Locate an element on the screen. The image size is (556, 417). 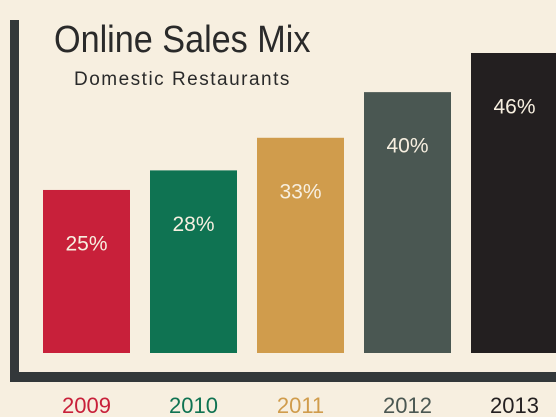
chart-title: Online Sales Mix is located at coordinates (182, 38).